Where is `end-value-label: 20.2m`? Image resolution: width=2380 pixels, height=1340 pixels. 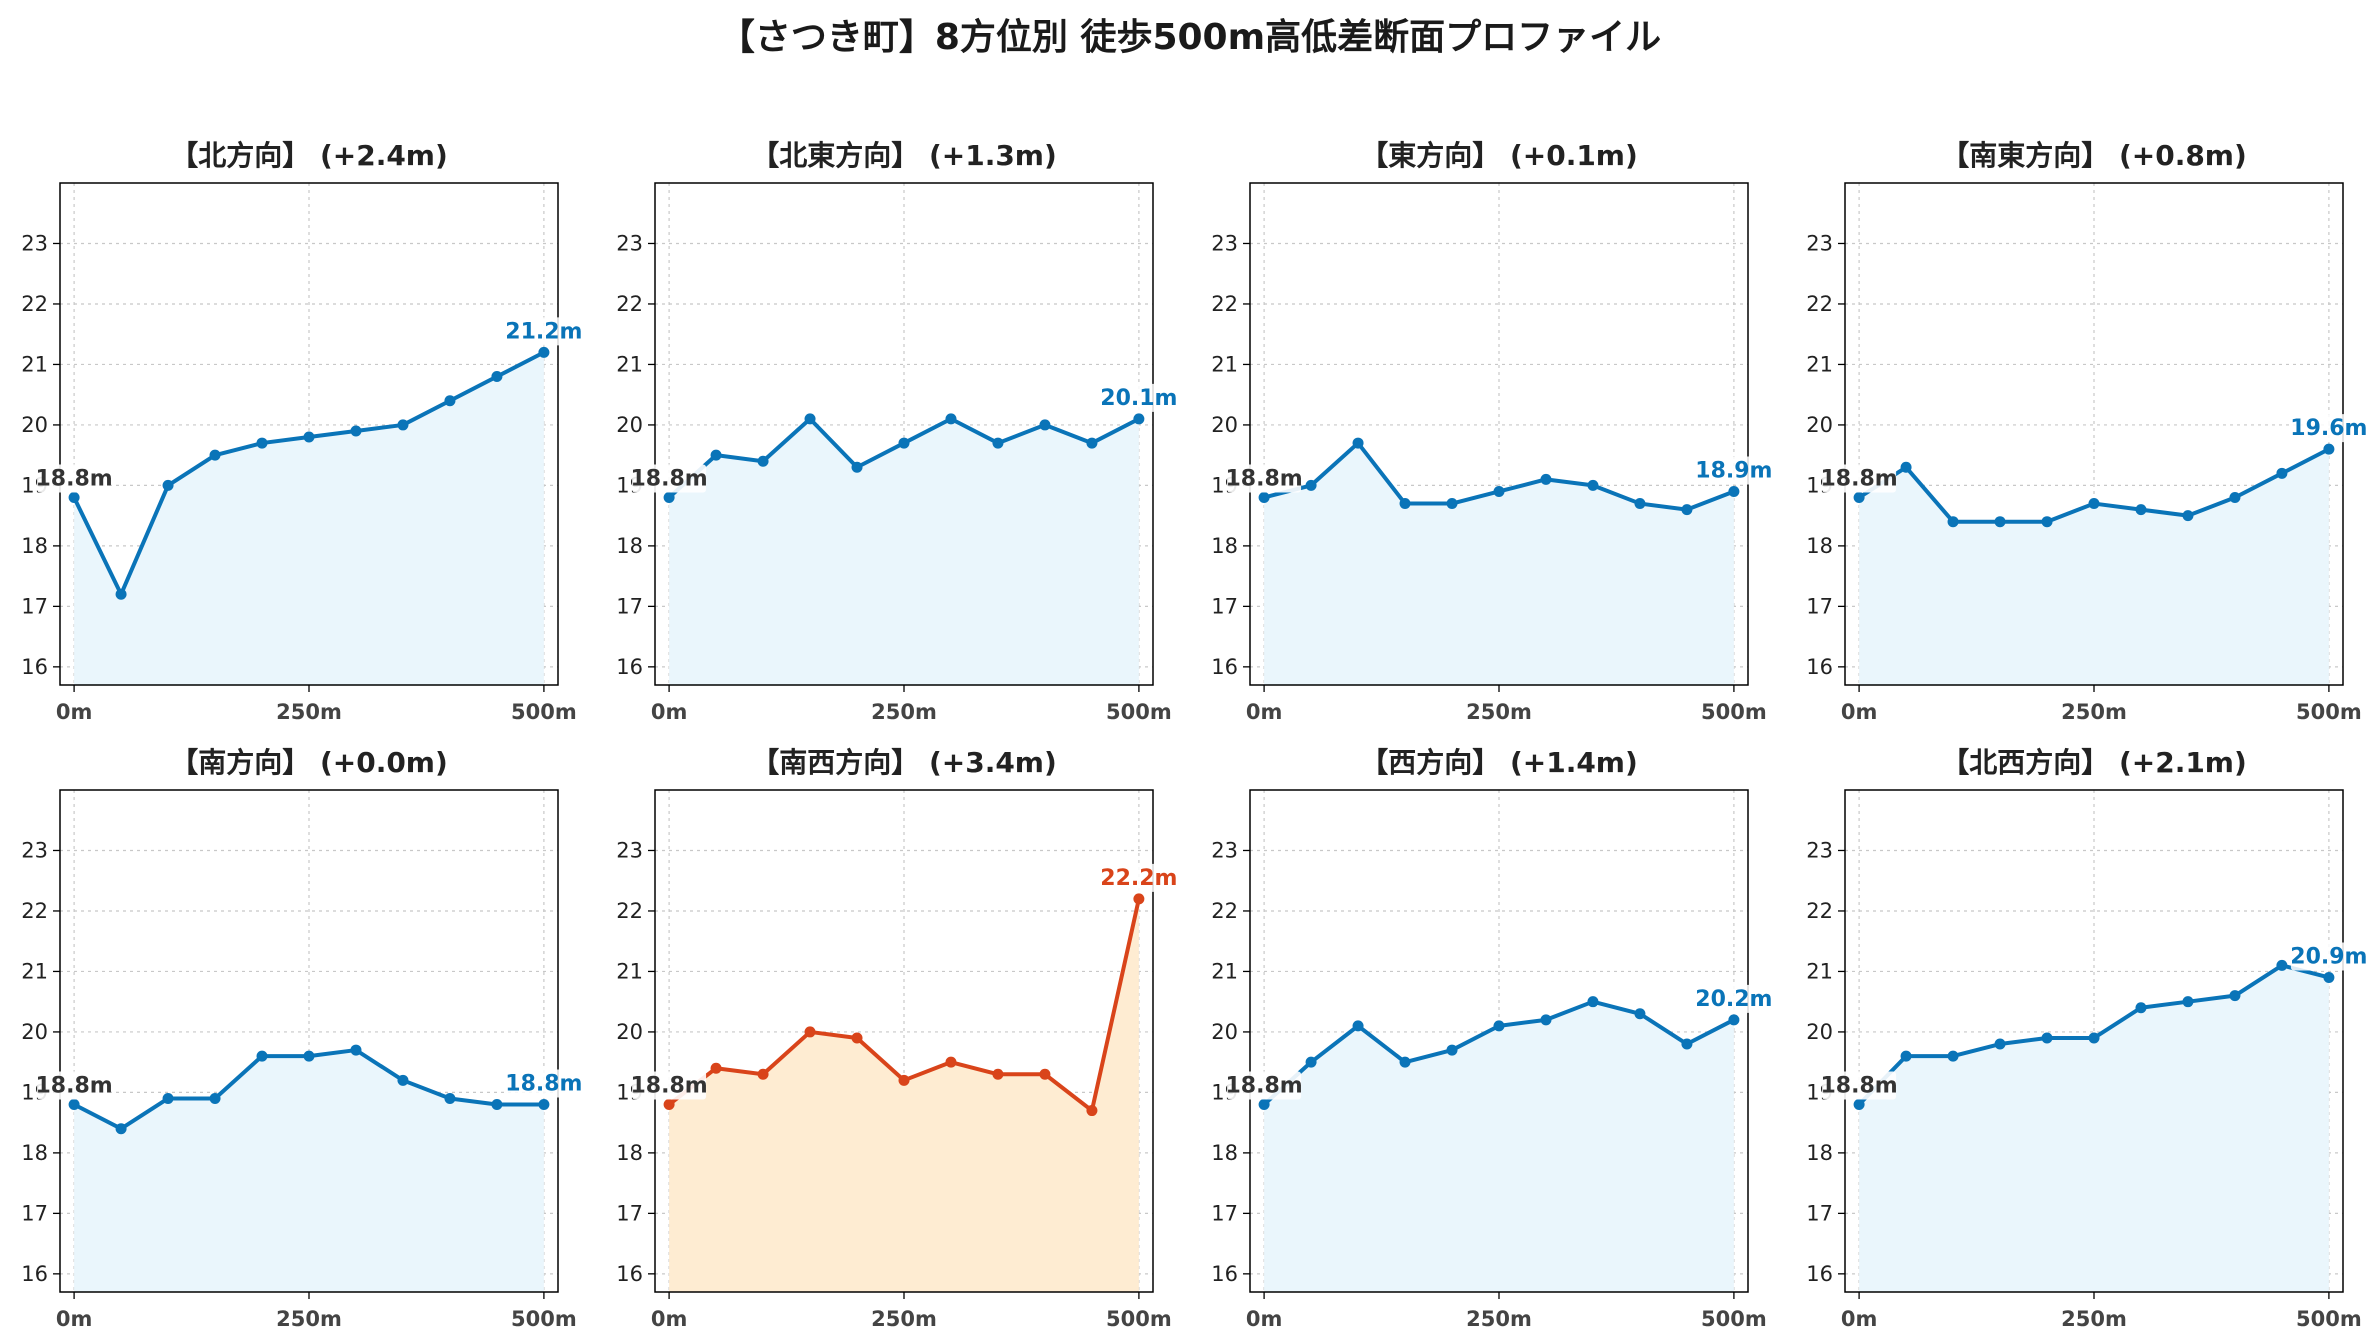
end-value-label: 20.2m is located at coordinates (1733, 999).